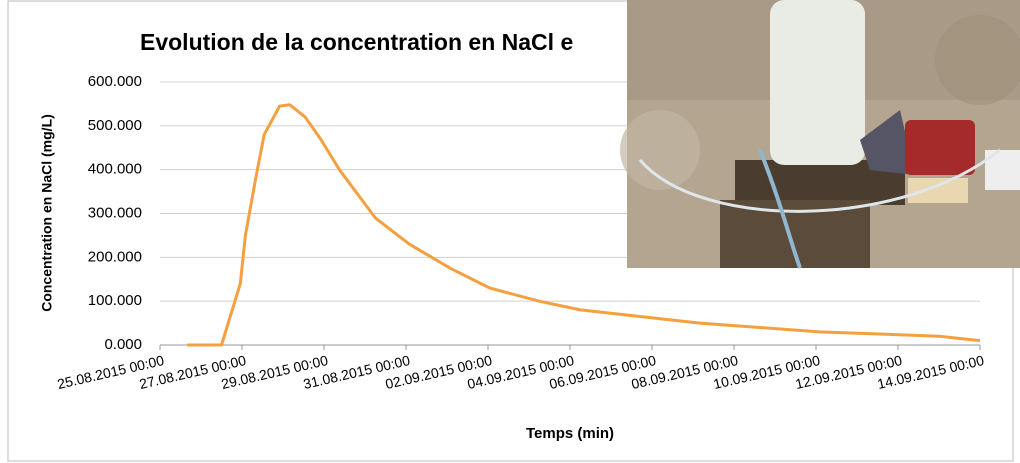  What do you see at coordinates (47, 213) in the screenshot?
I see `y-axis-label: Concentration en NaCl (mg/L)` at bounding box center [47, 213].